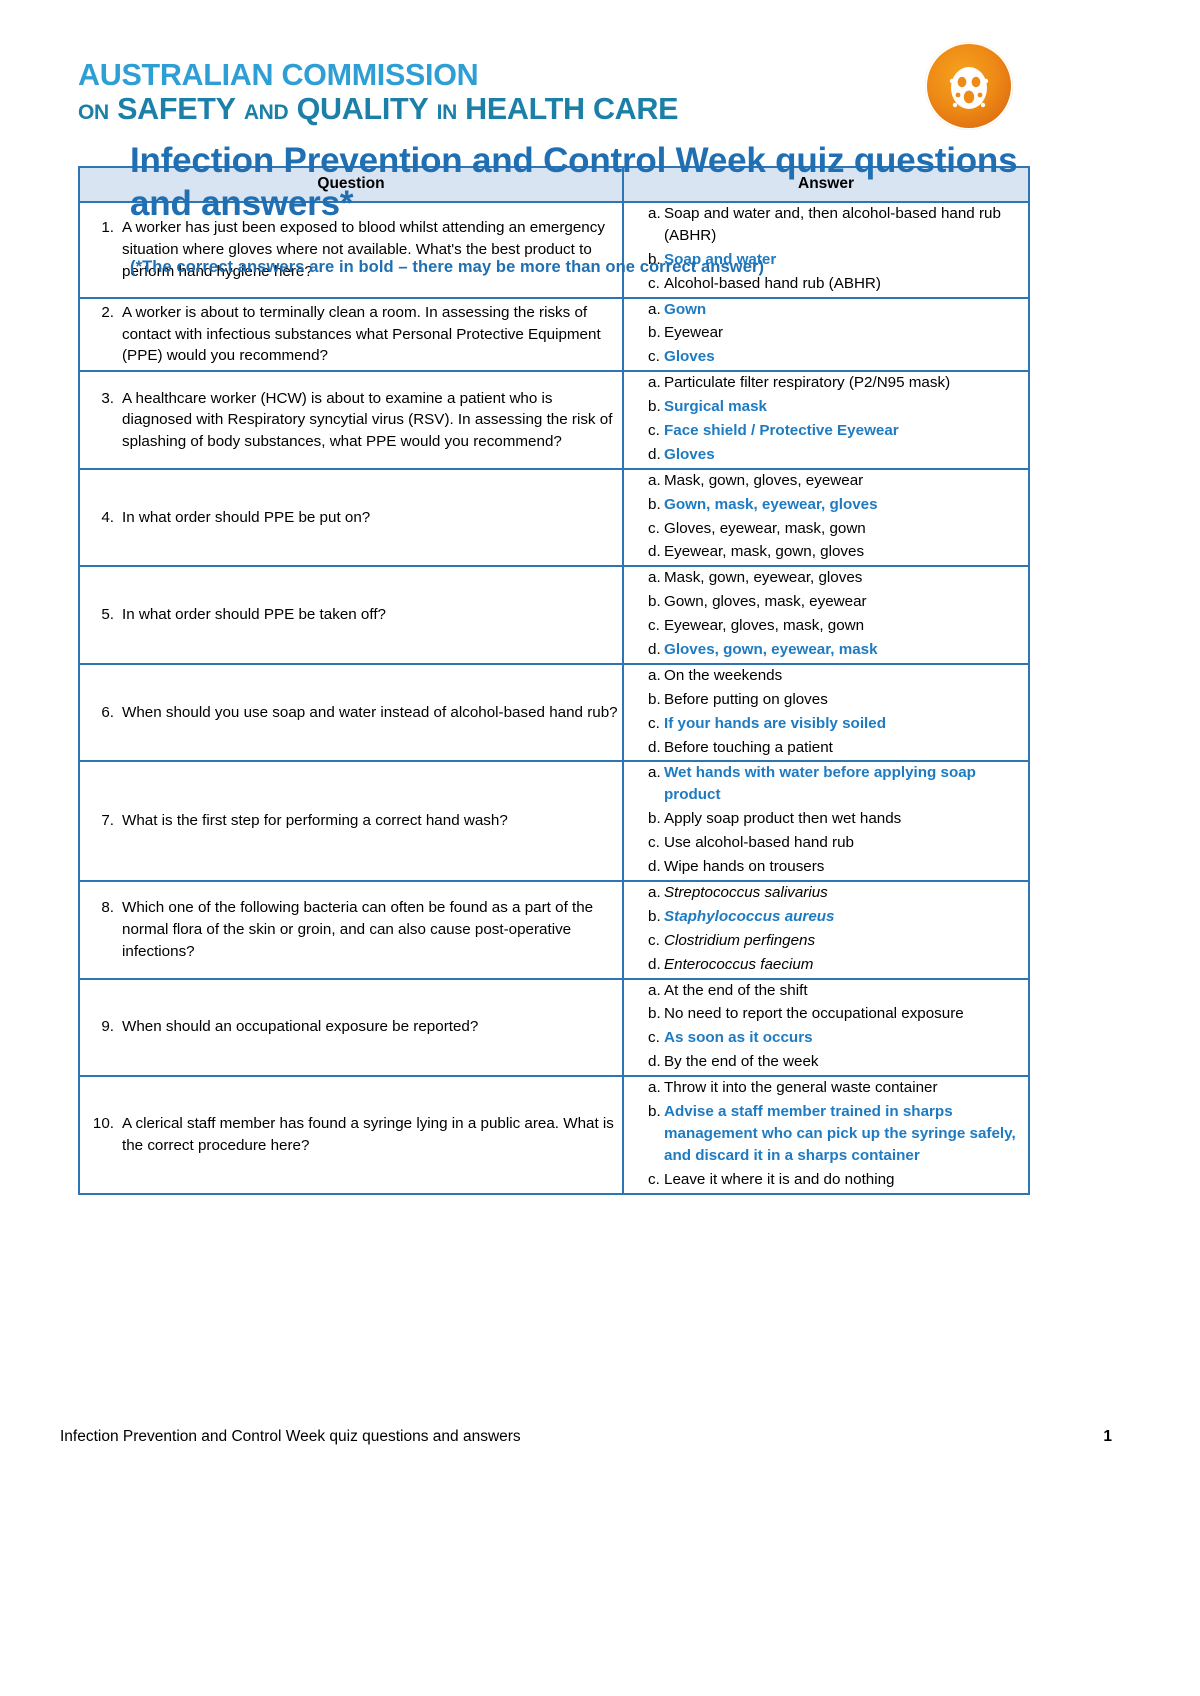 This screenshot has height=1696, width=1200. Describe the element at coordinates (738, 1038) in the screenshot. I see `answer-option-text-correct: As soon as it occurs` at that location.